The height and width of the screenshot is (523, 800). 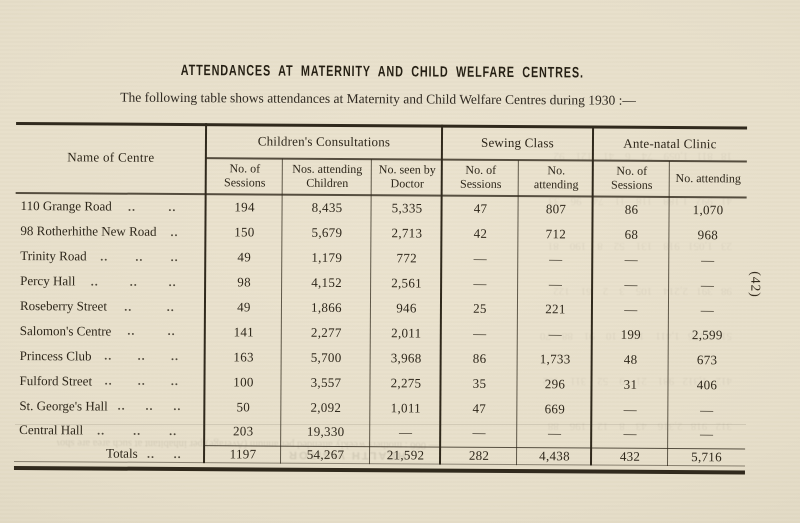 What do you see at coordinates (480, 308) in the screenshot?
I see `value-cell: 25` at bounding box center [480, 308].